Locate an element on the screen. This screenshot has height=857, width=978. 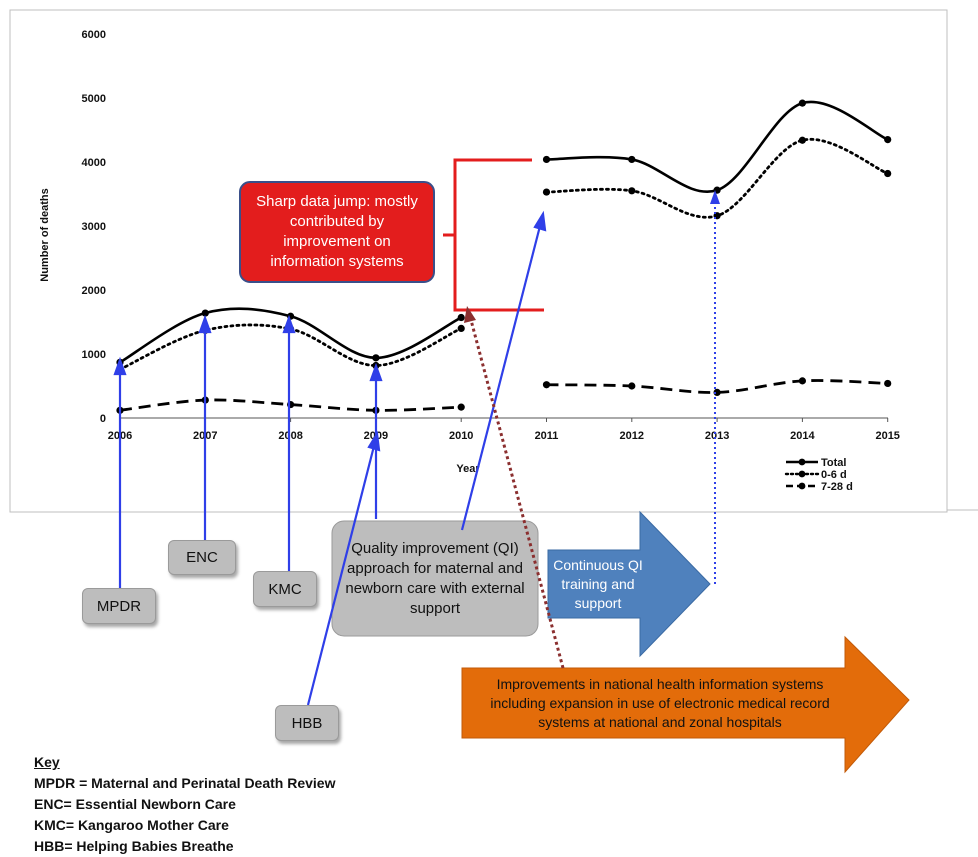
continuous-qi-arrow-shape is located at coordinates (629, 584).